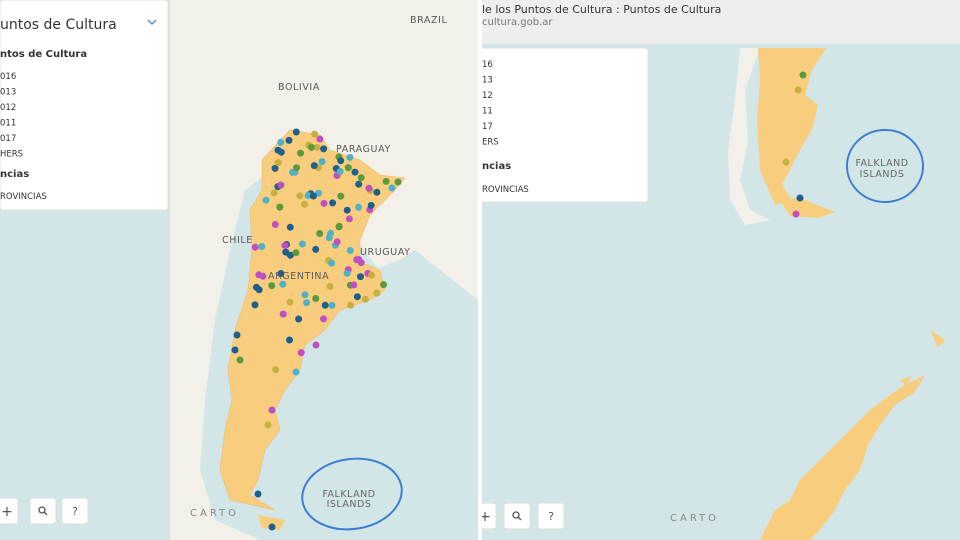  I want to click on help-label: ?, so click(75, 511).